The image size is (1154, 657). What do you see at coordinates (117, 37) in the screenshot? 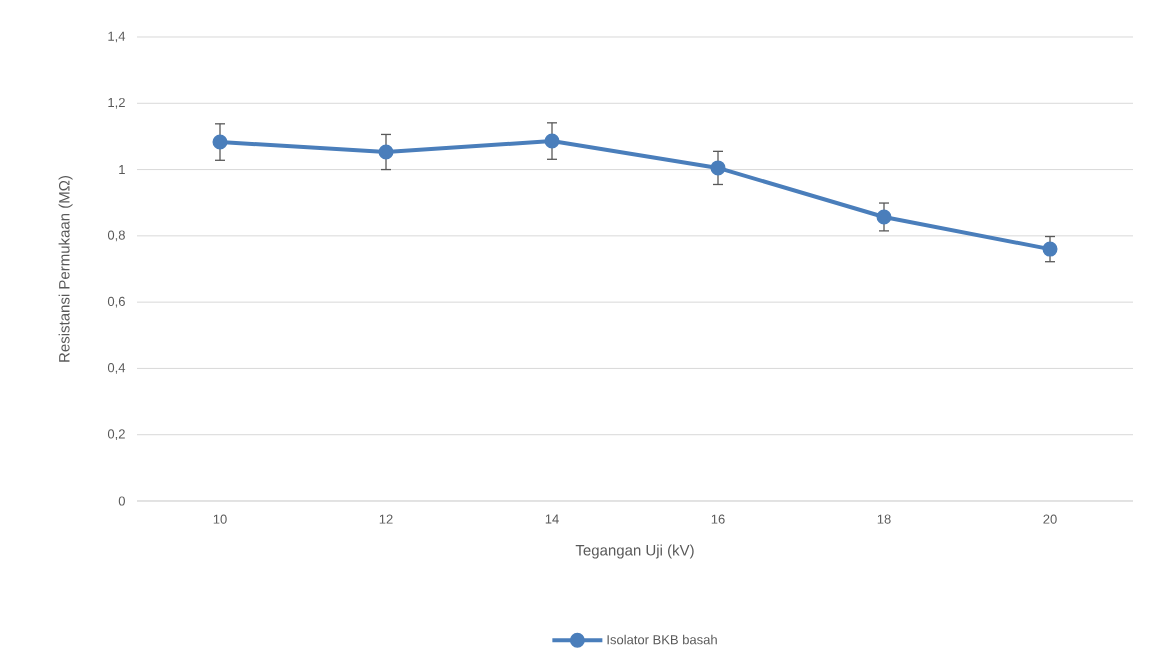
I see `y-tick-label: 1,4` at bounding box center [117, 37].